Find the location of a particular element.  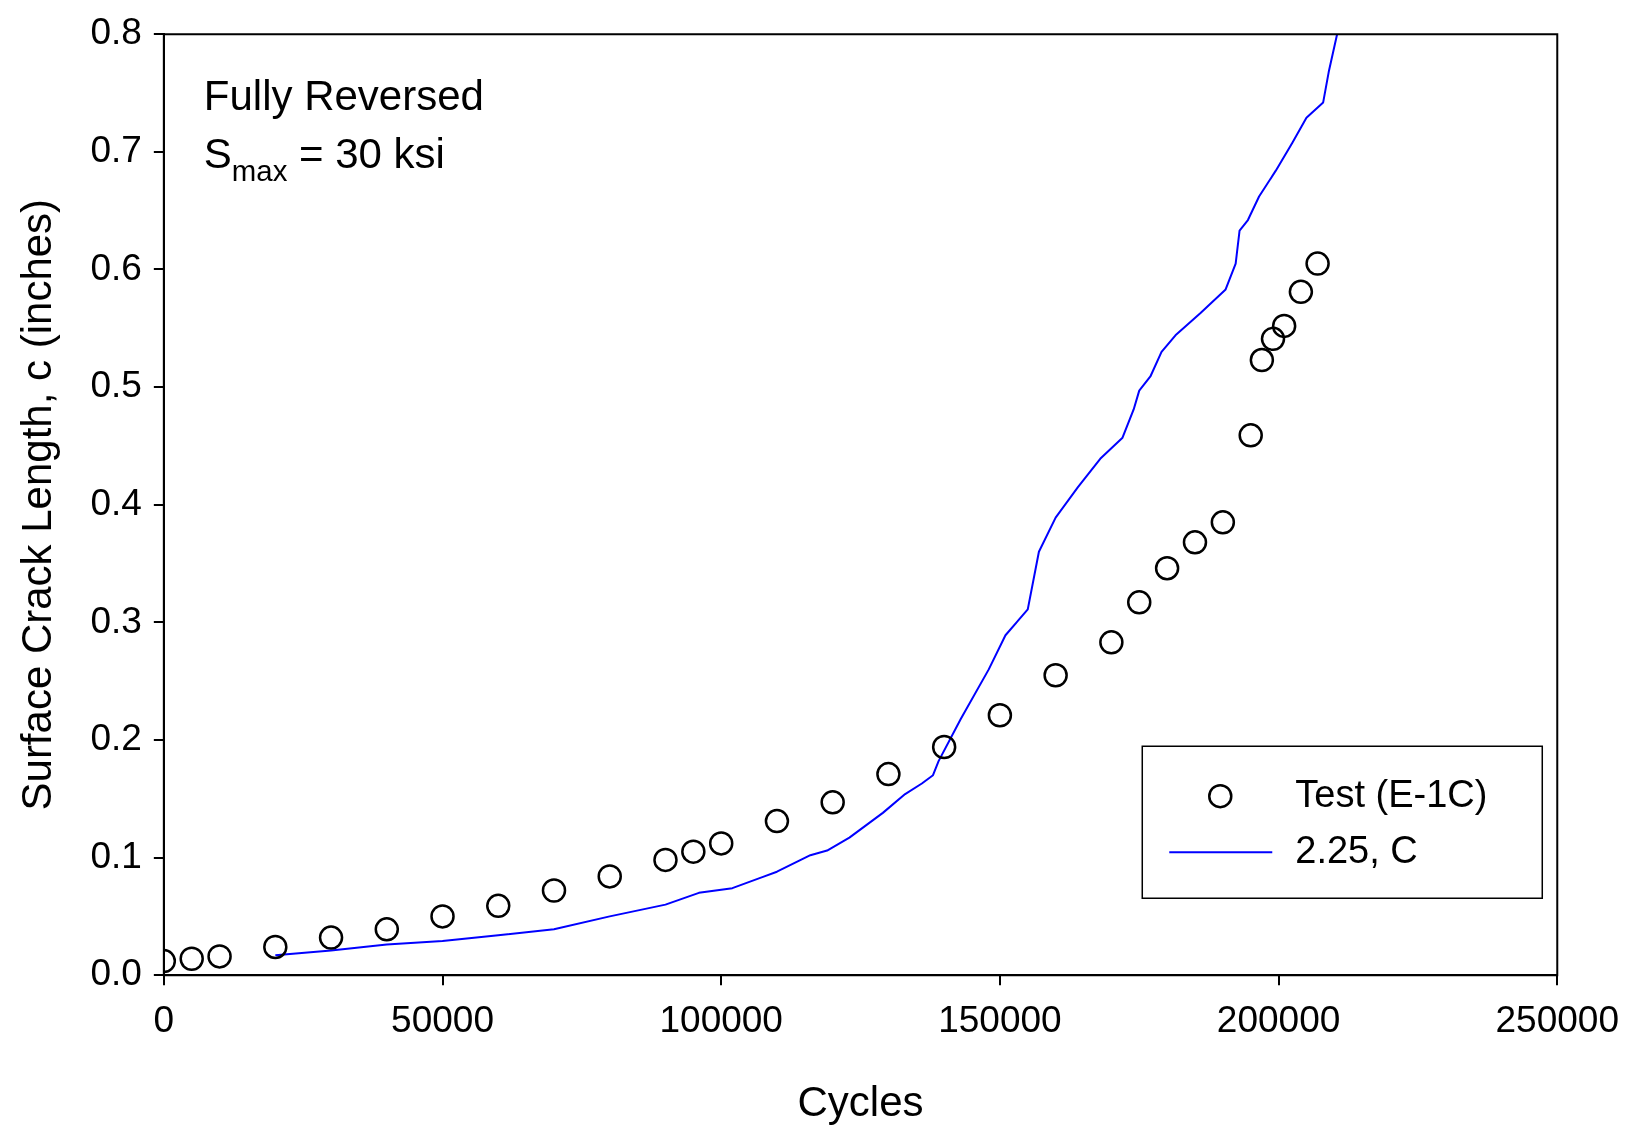

y-axis-title: Surface Crack Length, c (inches) is located at coordinates (36, 504).